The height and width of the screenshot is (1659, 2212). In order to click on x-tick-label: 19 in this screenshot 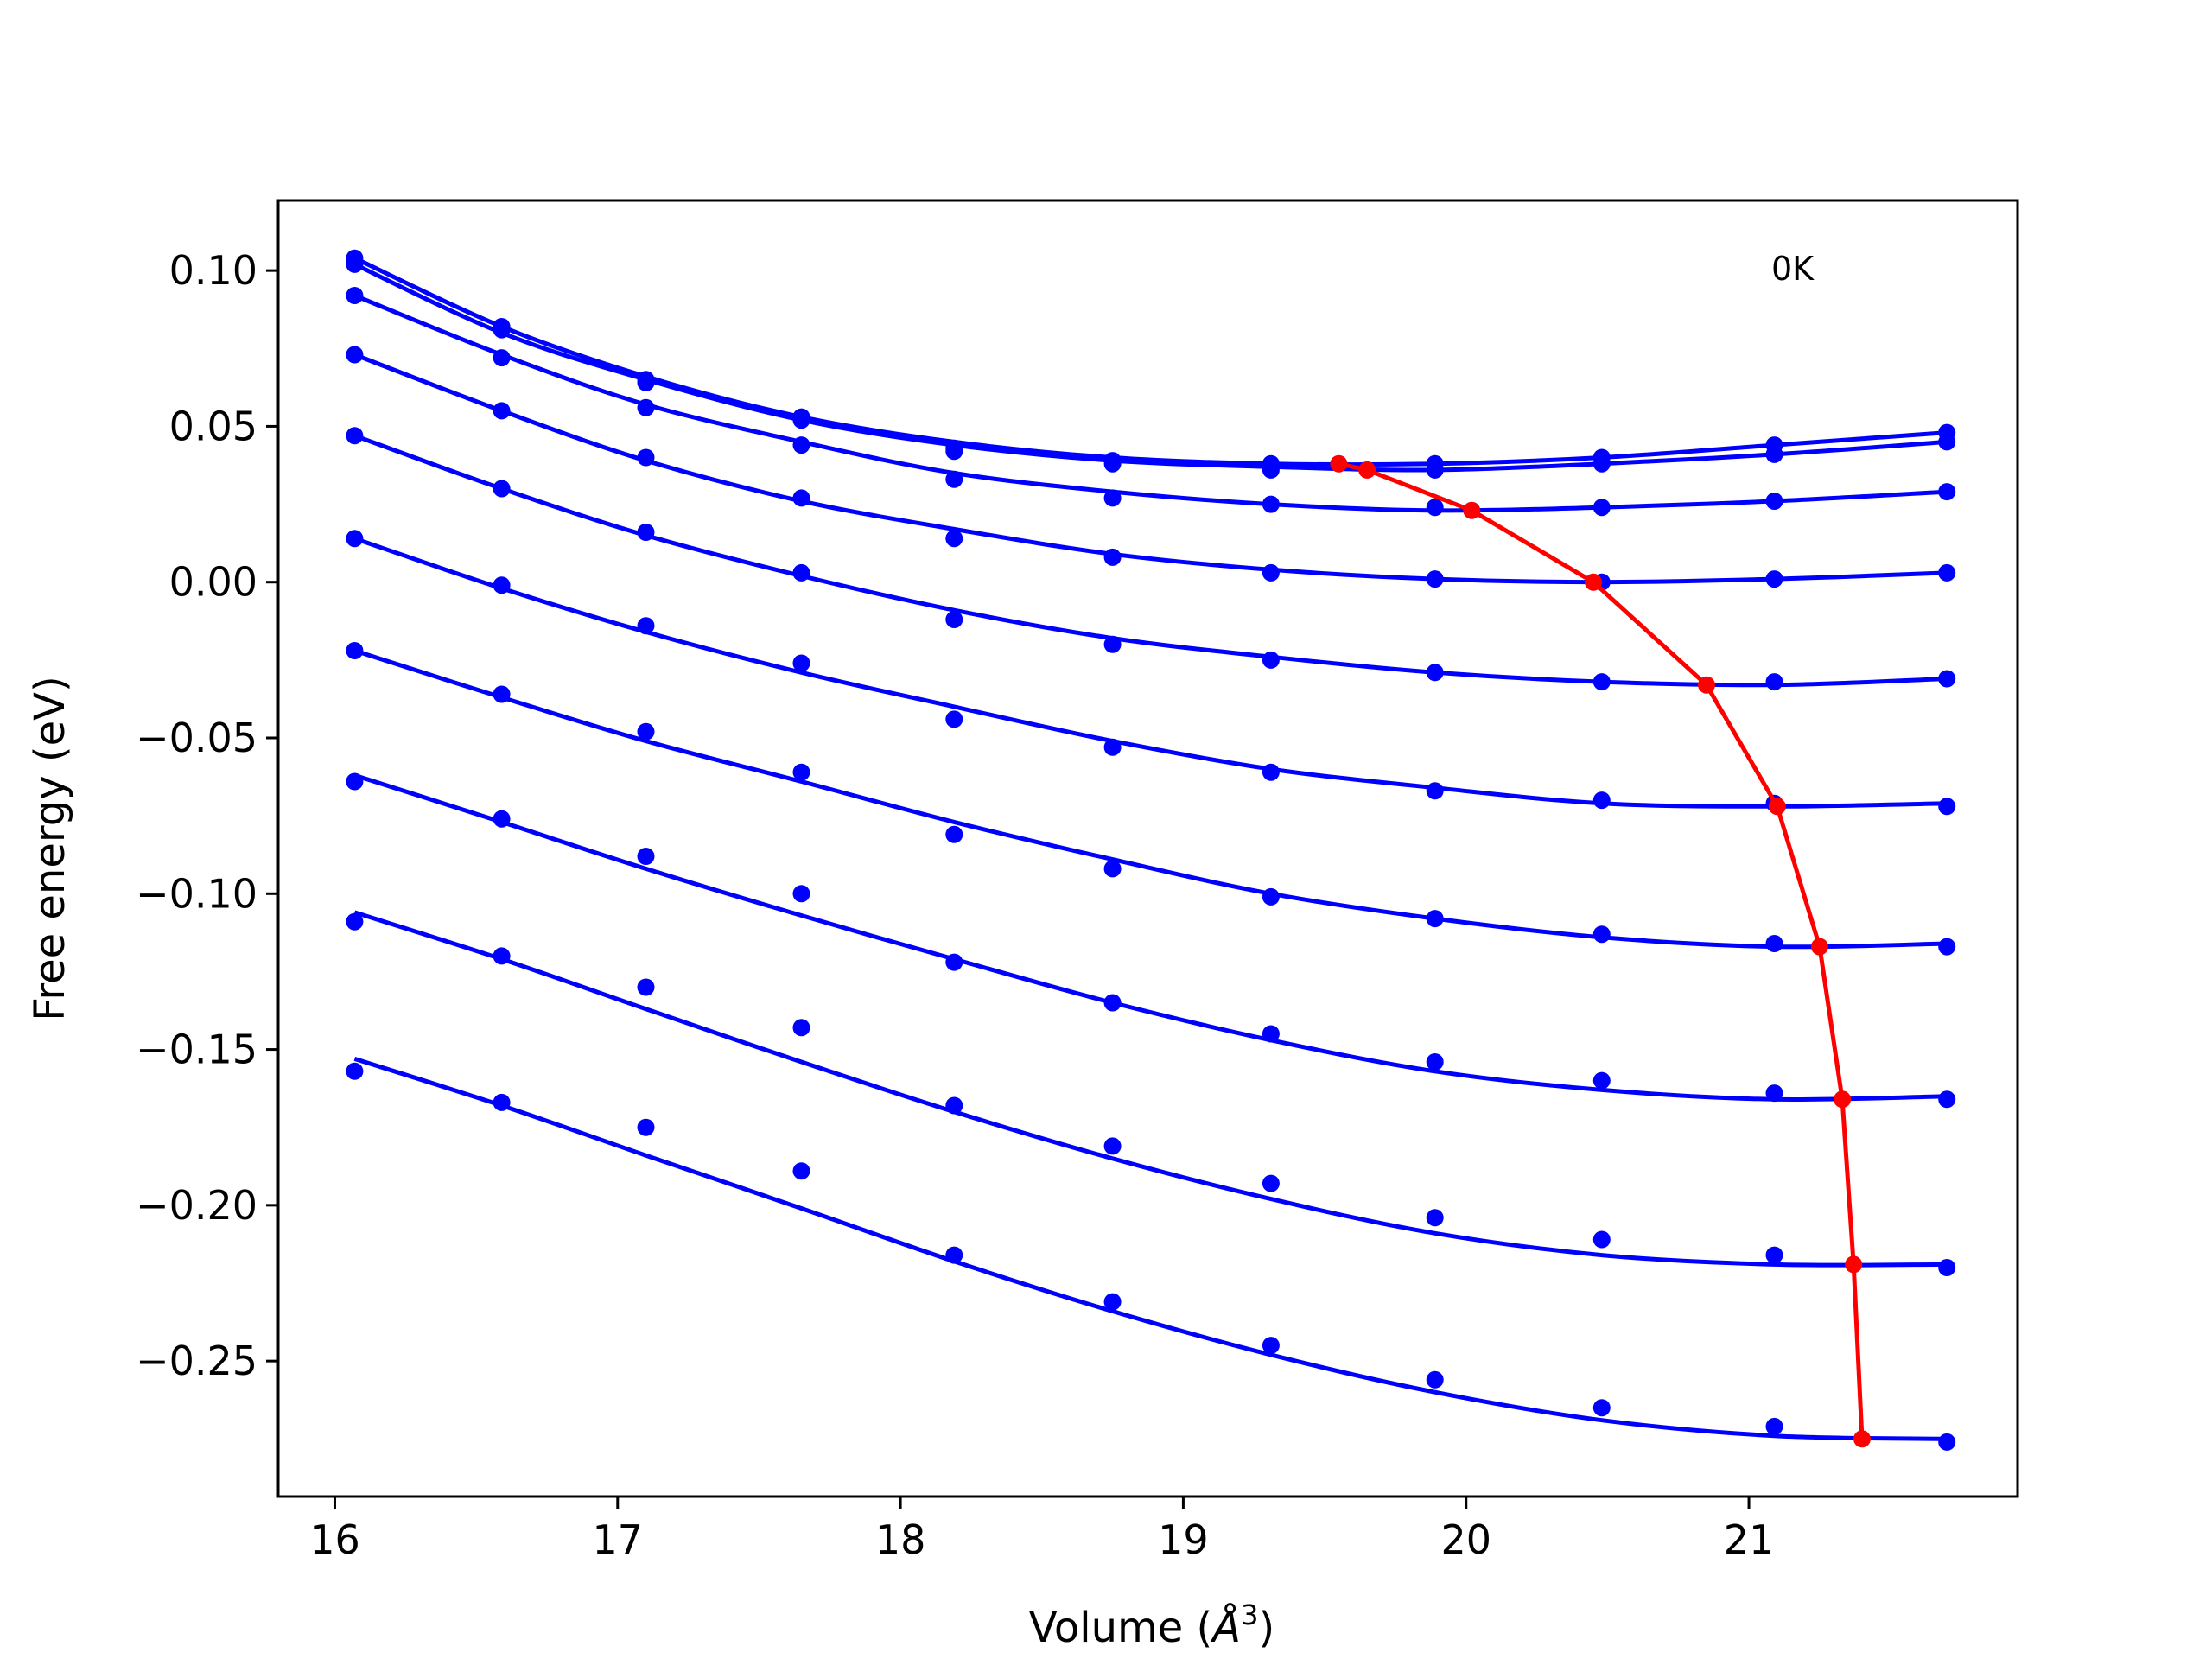, I will do `click(1183, 1539)`.